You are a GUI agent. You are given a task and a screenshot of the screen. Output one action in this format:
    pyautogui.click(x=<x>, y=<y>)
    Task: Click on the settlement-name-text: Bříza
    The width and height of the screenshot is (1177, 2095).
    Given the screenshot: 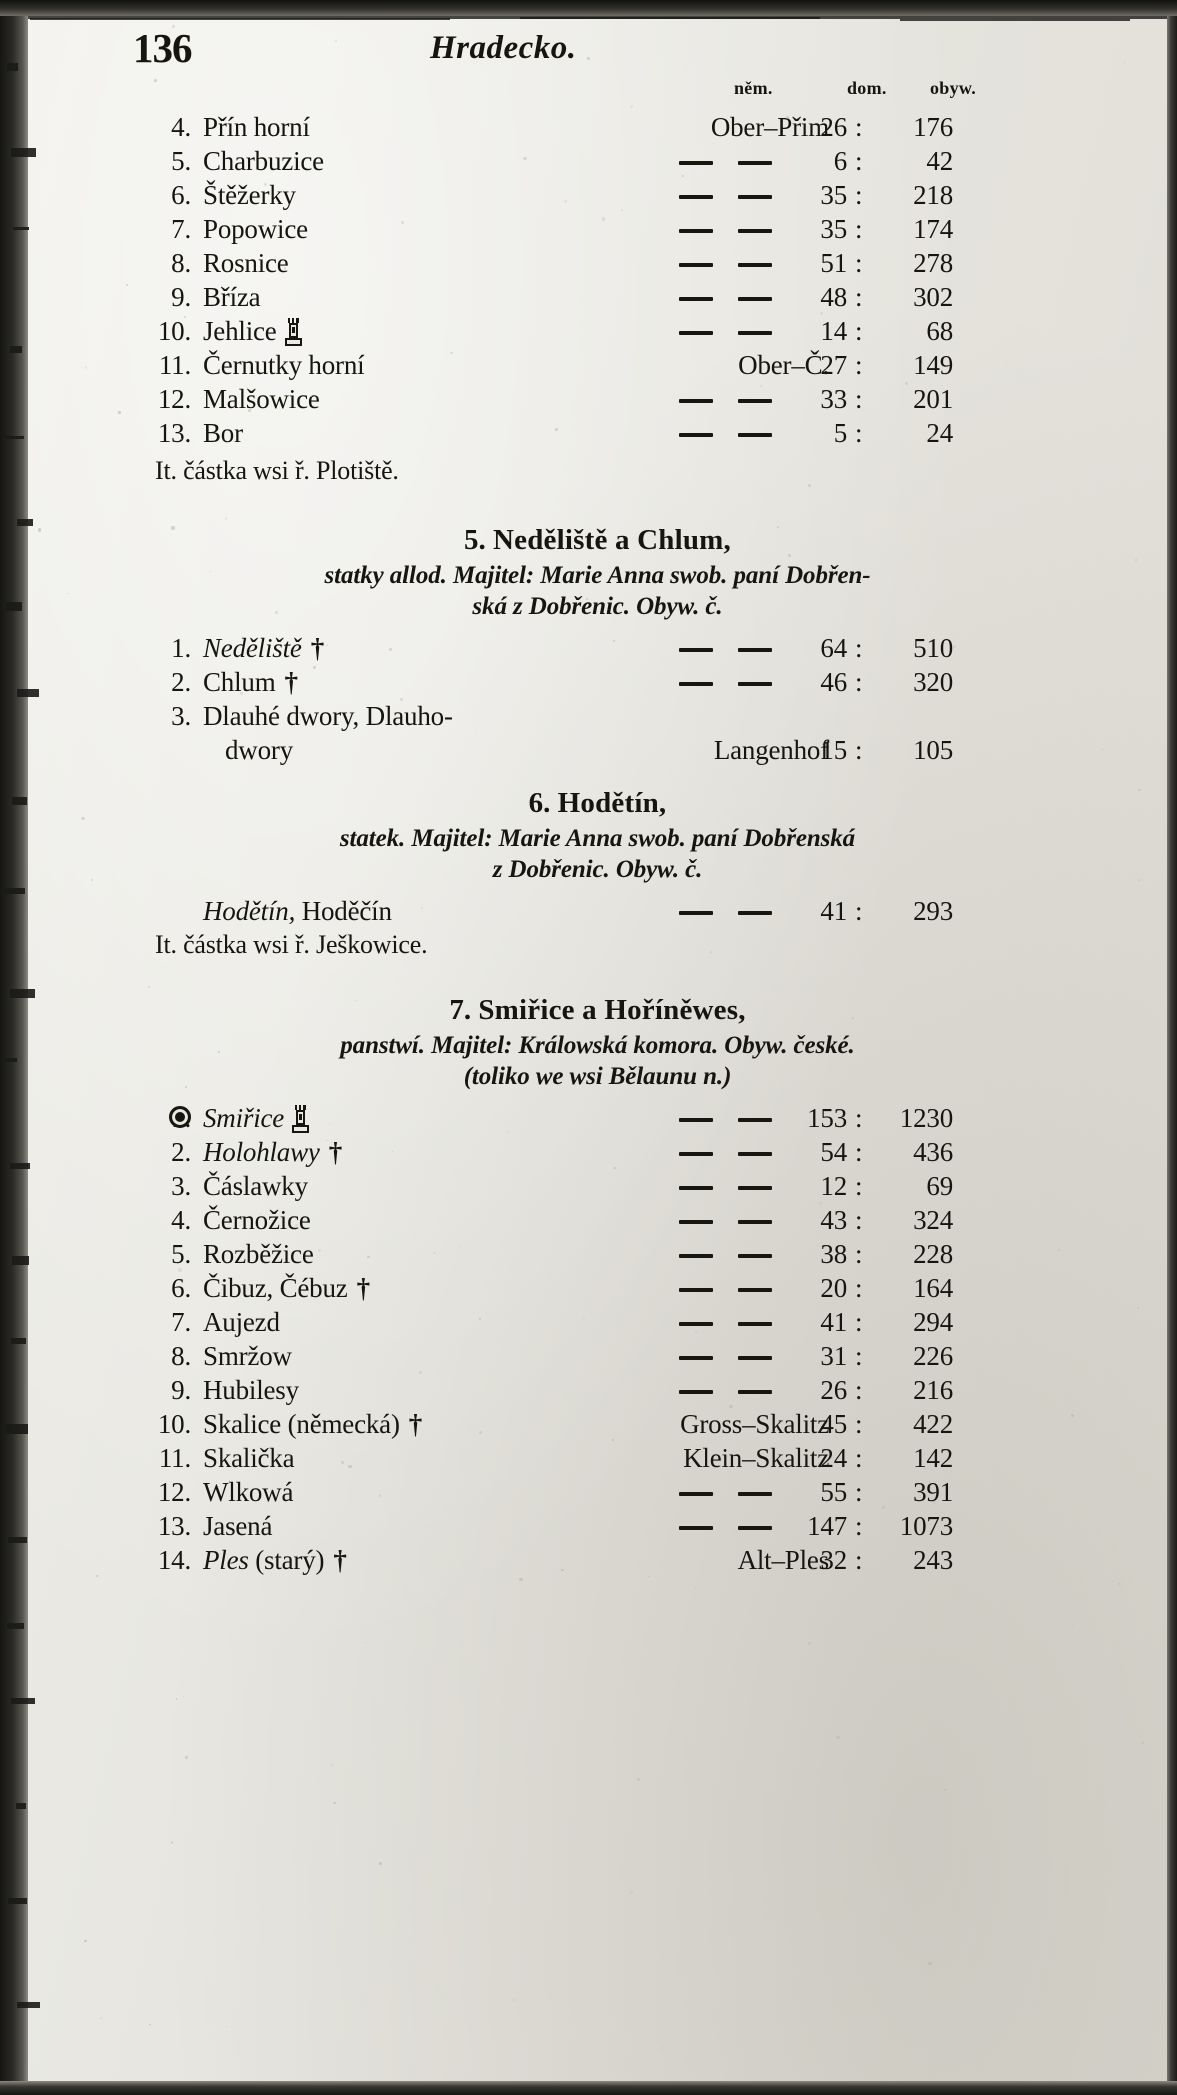 What is the action you would take?
    pyautogui.click(x=232, y=297)
    